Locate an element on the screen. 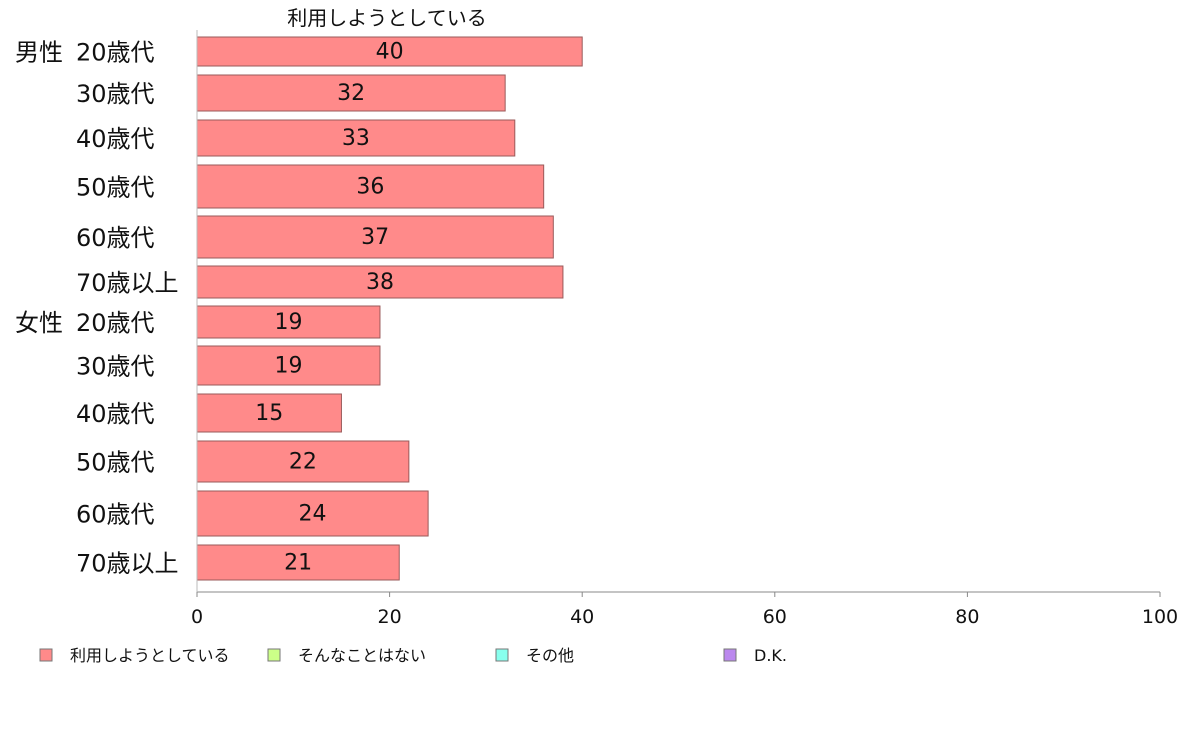 The height and width of the screenshot is (736, 1188). group-label: 男性 is located at coordinates (39, 53).